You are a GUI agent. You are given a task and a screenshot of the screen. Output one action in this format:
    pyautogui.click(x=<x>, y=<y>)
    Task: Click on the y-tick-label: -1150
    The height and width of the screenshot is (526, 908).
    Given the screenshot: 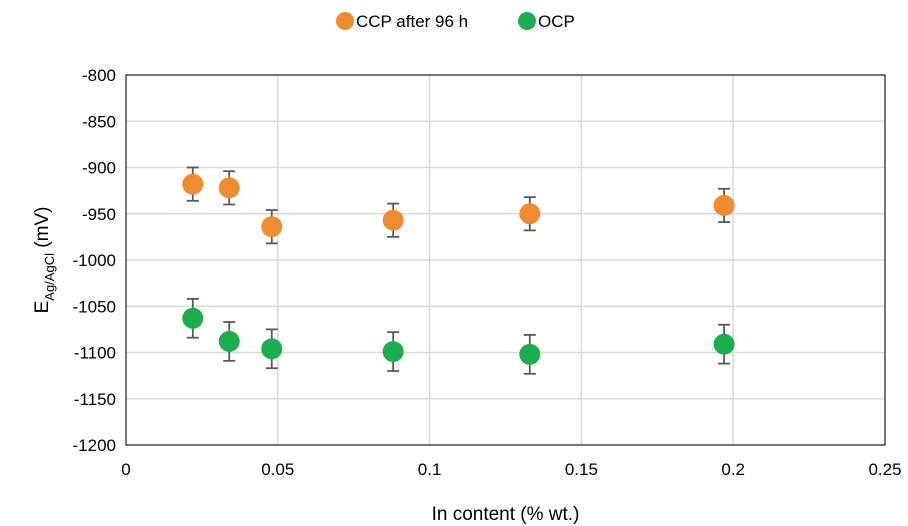 What is the action you would take?
    pyautogui.click(x=95, y=399)
    